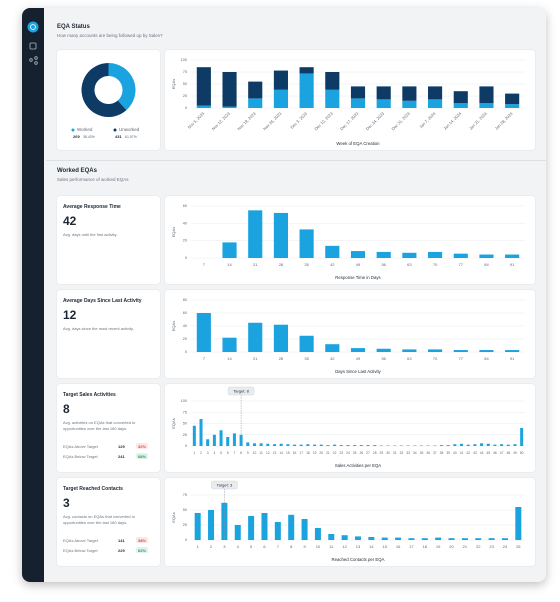 The width and height of the screenshot is (560, 602). Describe the element at coordinates (318, 546) in the screenshot. I see `x-tick-label: 10` at that location.